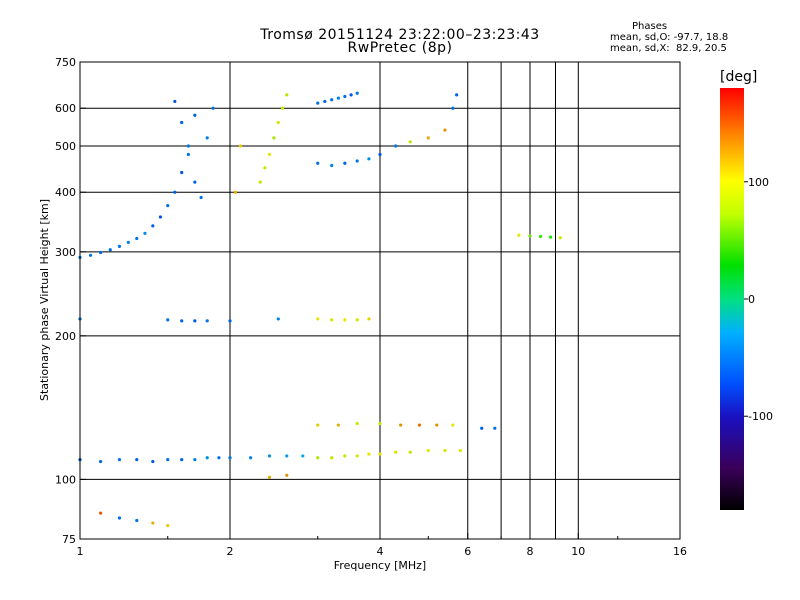 The image size is (800, 600). Describe the element at coordinates (530, 551) in the screenshot. I see `x-tick-label: 8` at that location.